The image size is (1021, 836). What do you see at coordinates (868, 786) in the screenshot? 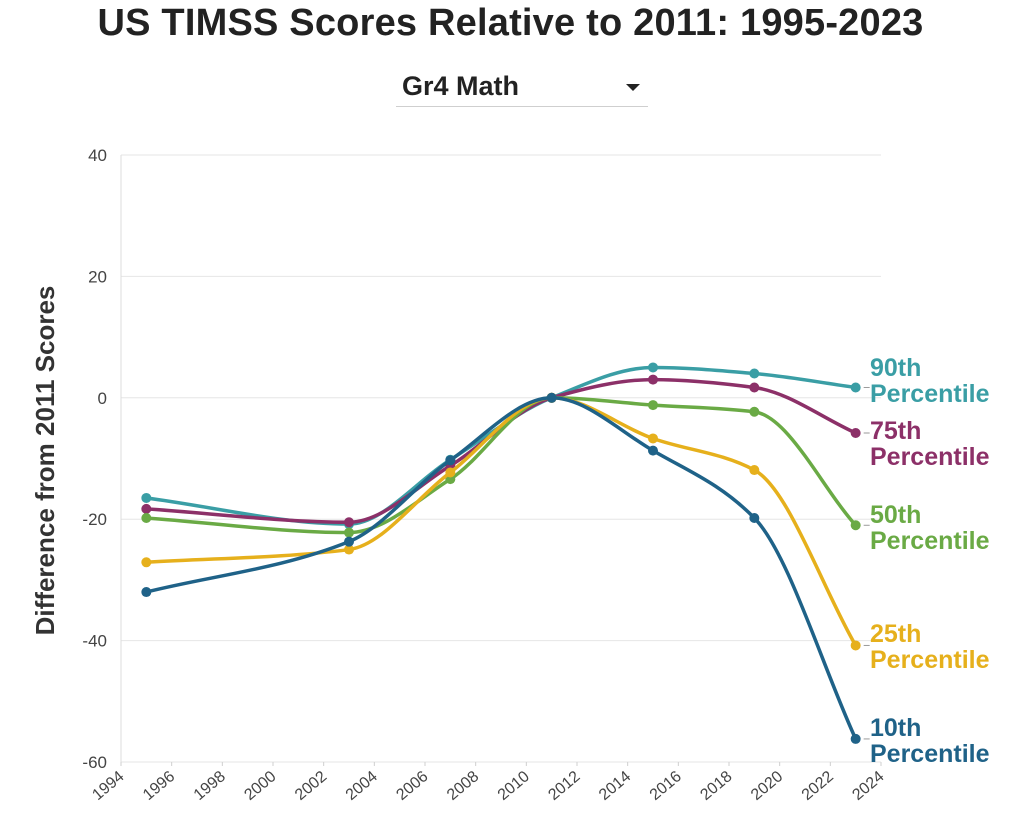
I see `x-tick-label: 2024` at bounding box center [868, 786].